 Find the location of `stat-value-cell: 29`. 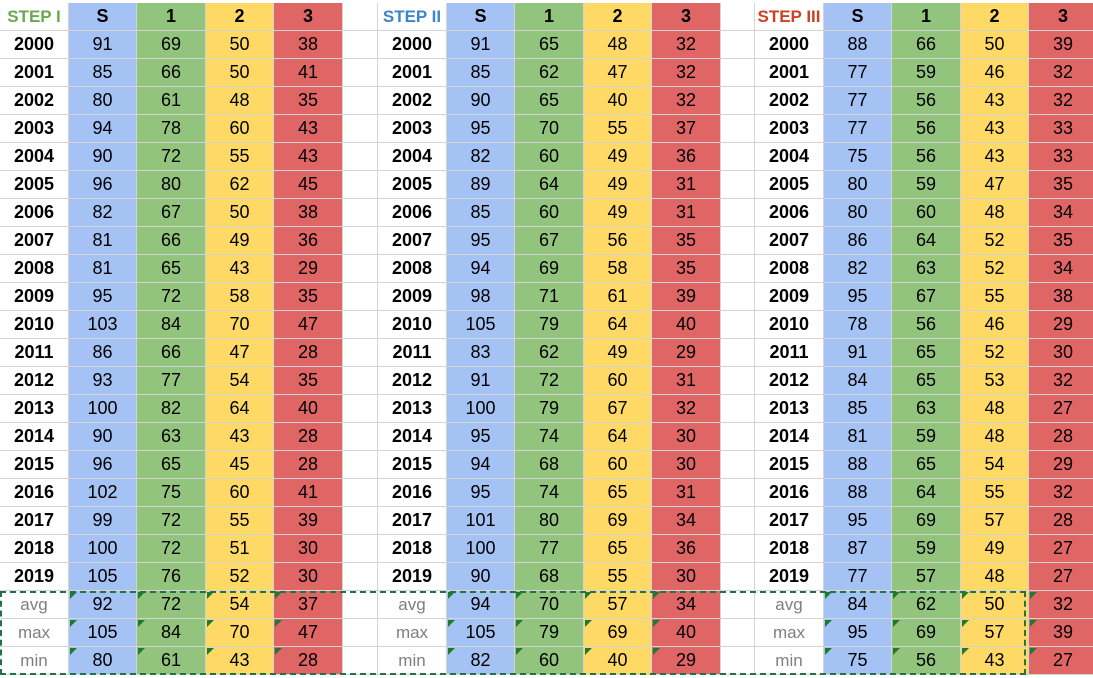

stat-value-cell: 29 is located at coordinates (686, 661).